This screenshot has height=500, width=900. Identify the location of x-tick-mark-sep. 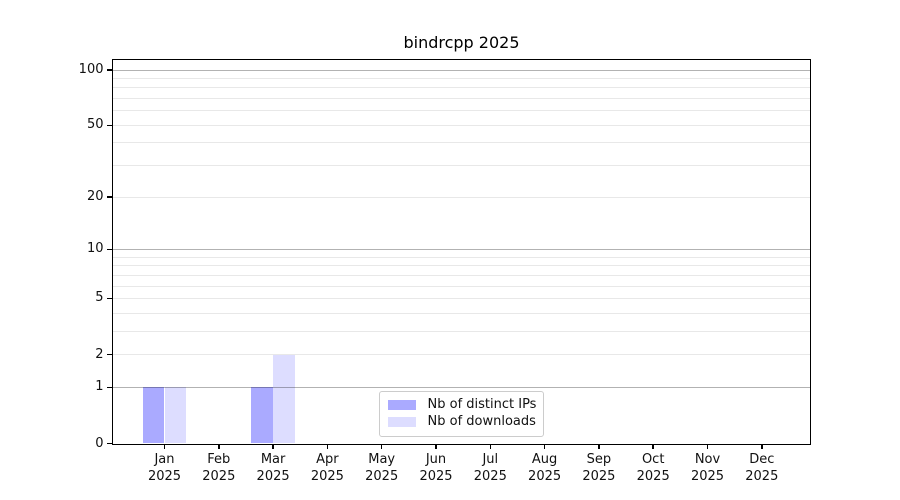
(599, 446).